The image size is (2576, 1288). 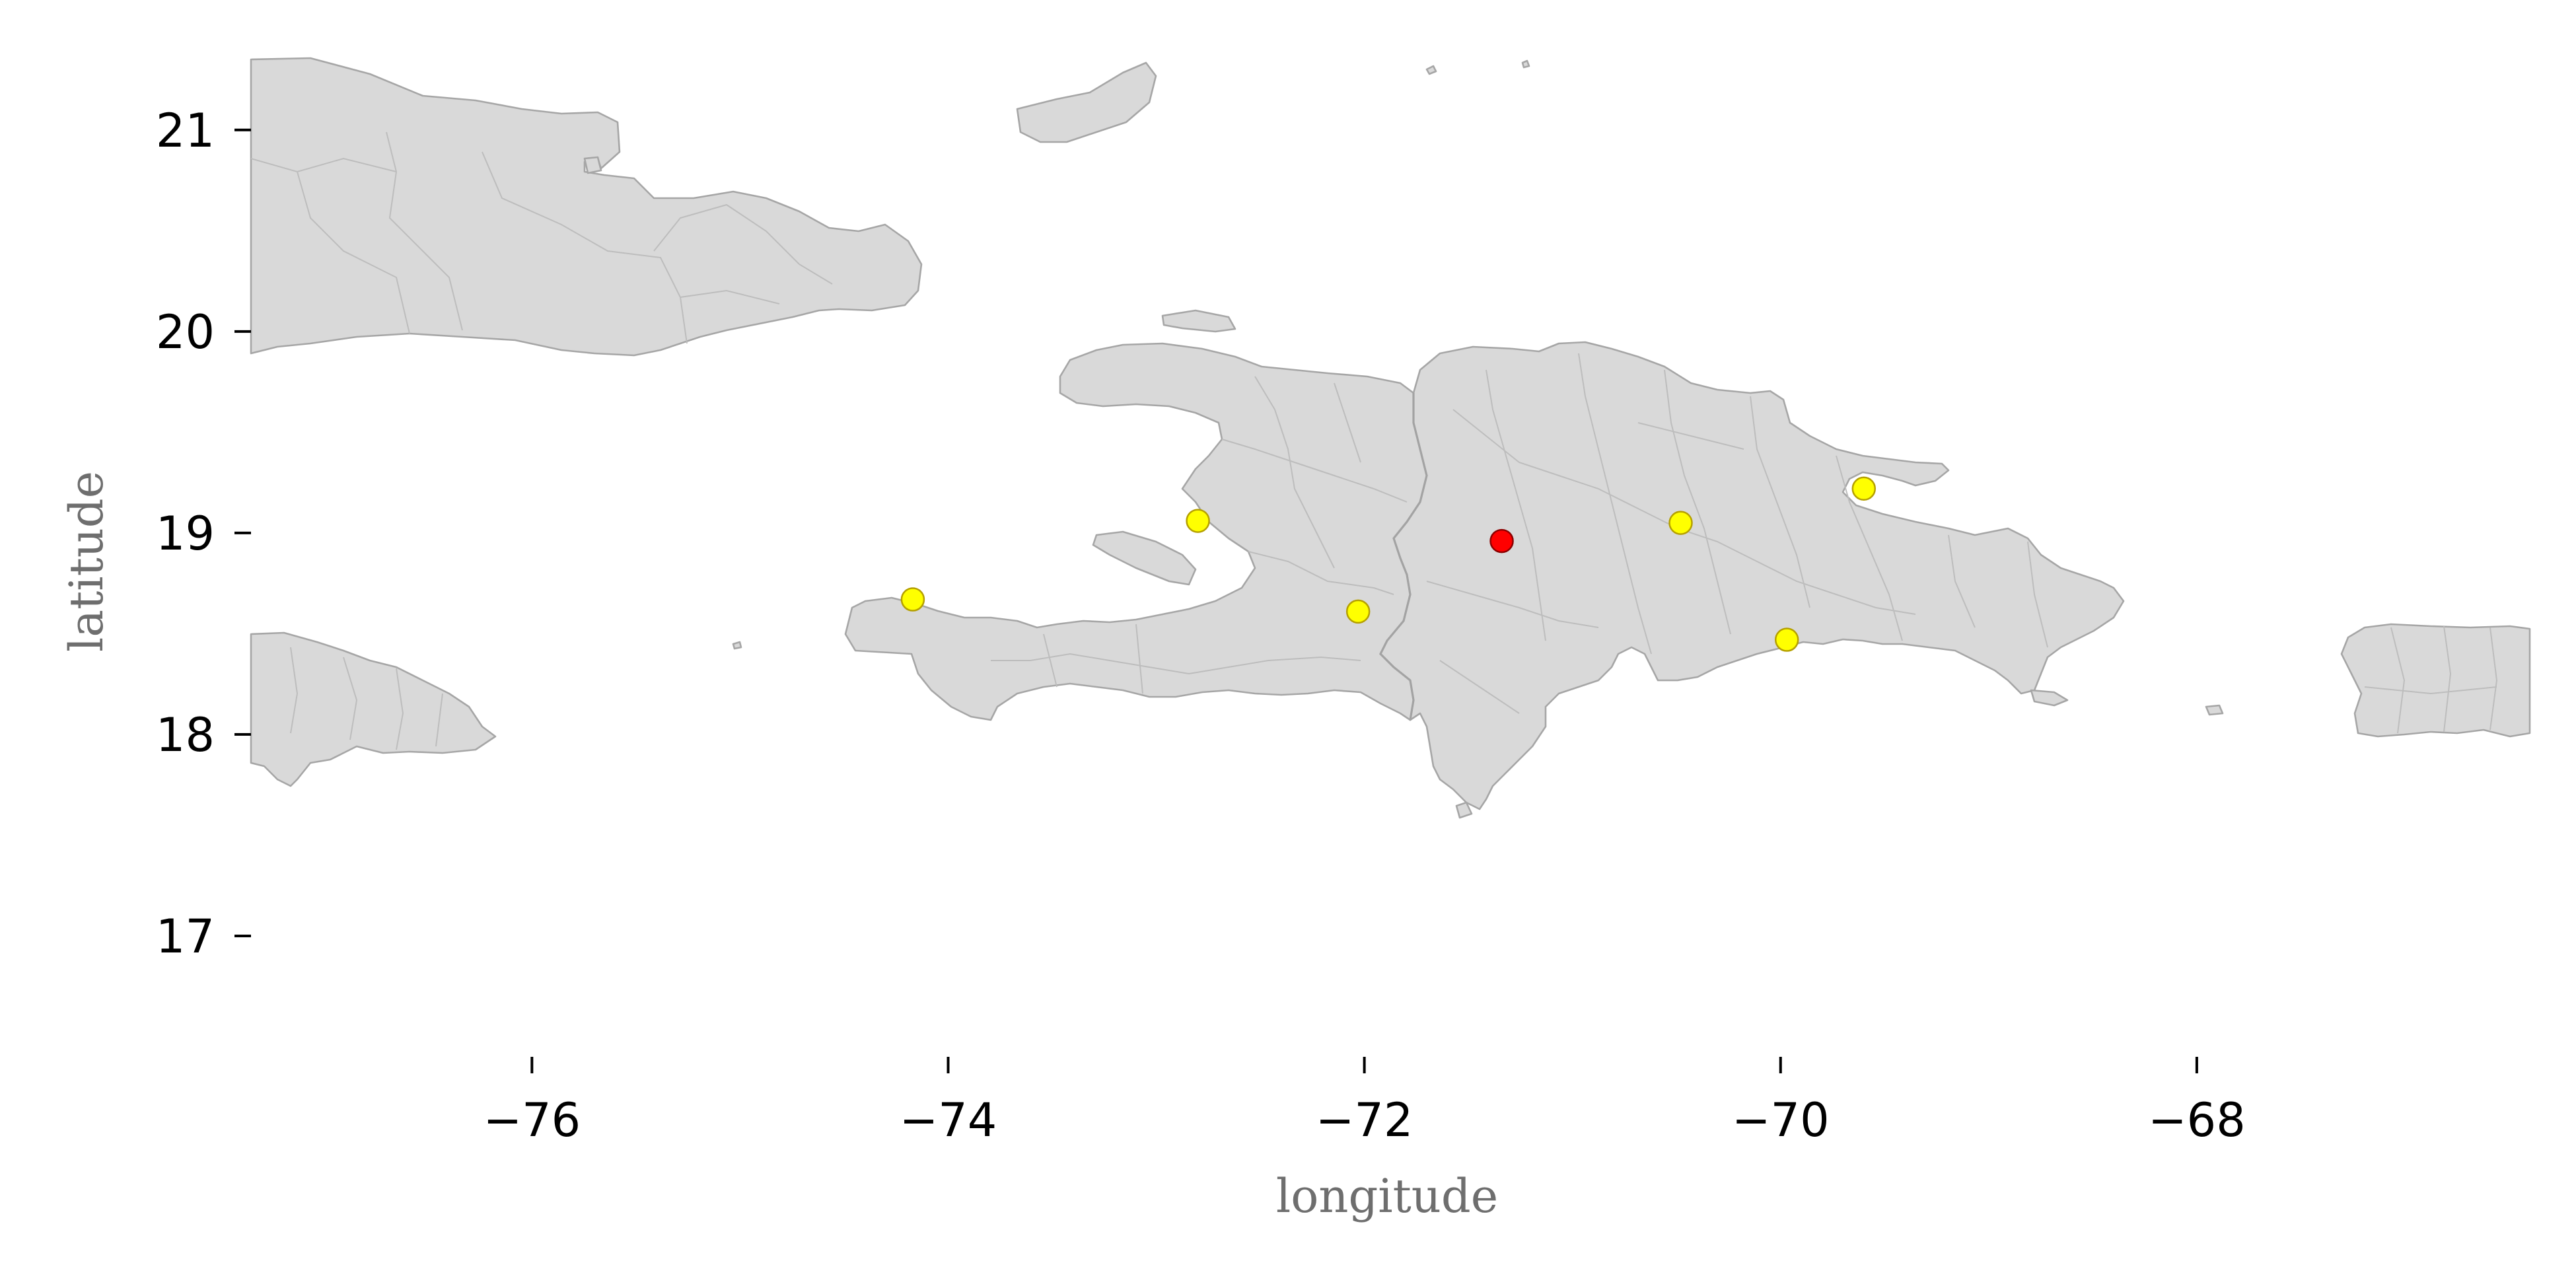 What do you see at coordinates (592, 165) in the screenshot?
I see `cuba-islet` at bounding box center [592, 165].